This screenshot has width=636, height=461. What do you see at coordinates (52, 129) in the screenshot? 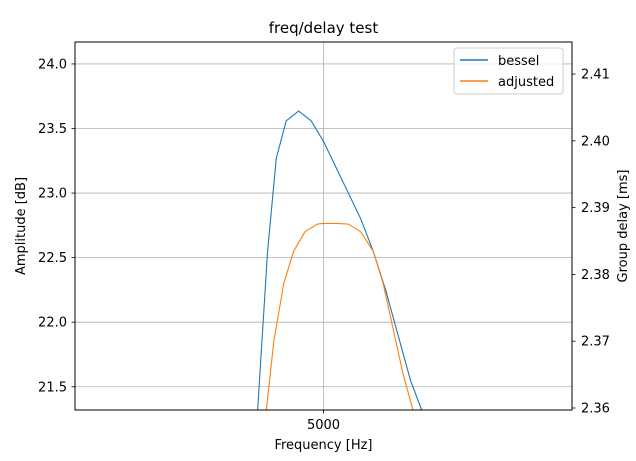
I see `y-tick-label: 23.5` at bounding box center [52, 129].